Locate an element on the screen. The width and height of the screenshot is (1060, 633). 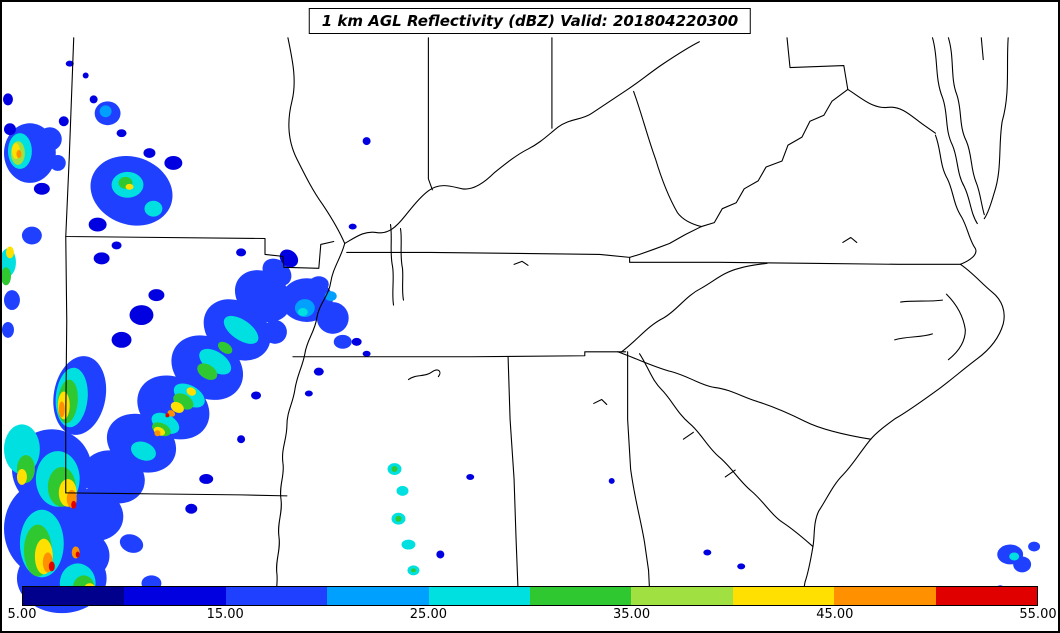
colorbar-tick-label: 35.00 is located at coordinates (631, 614).